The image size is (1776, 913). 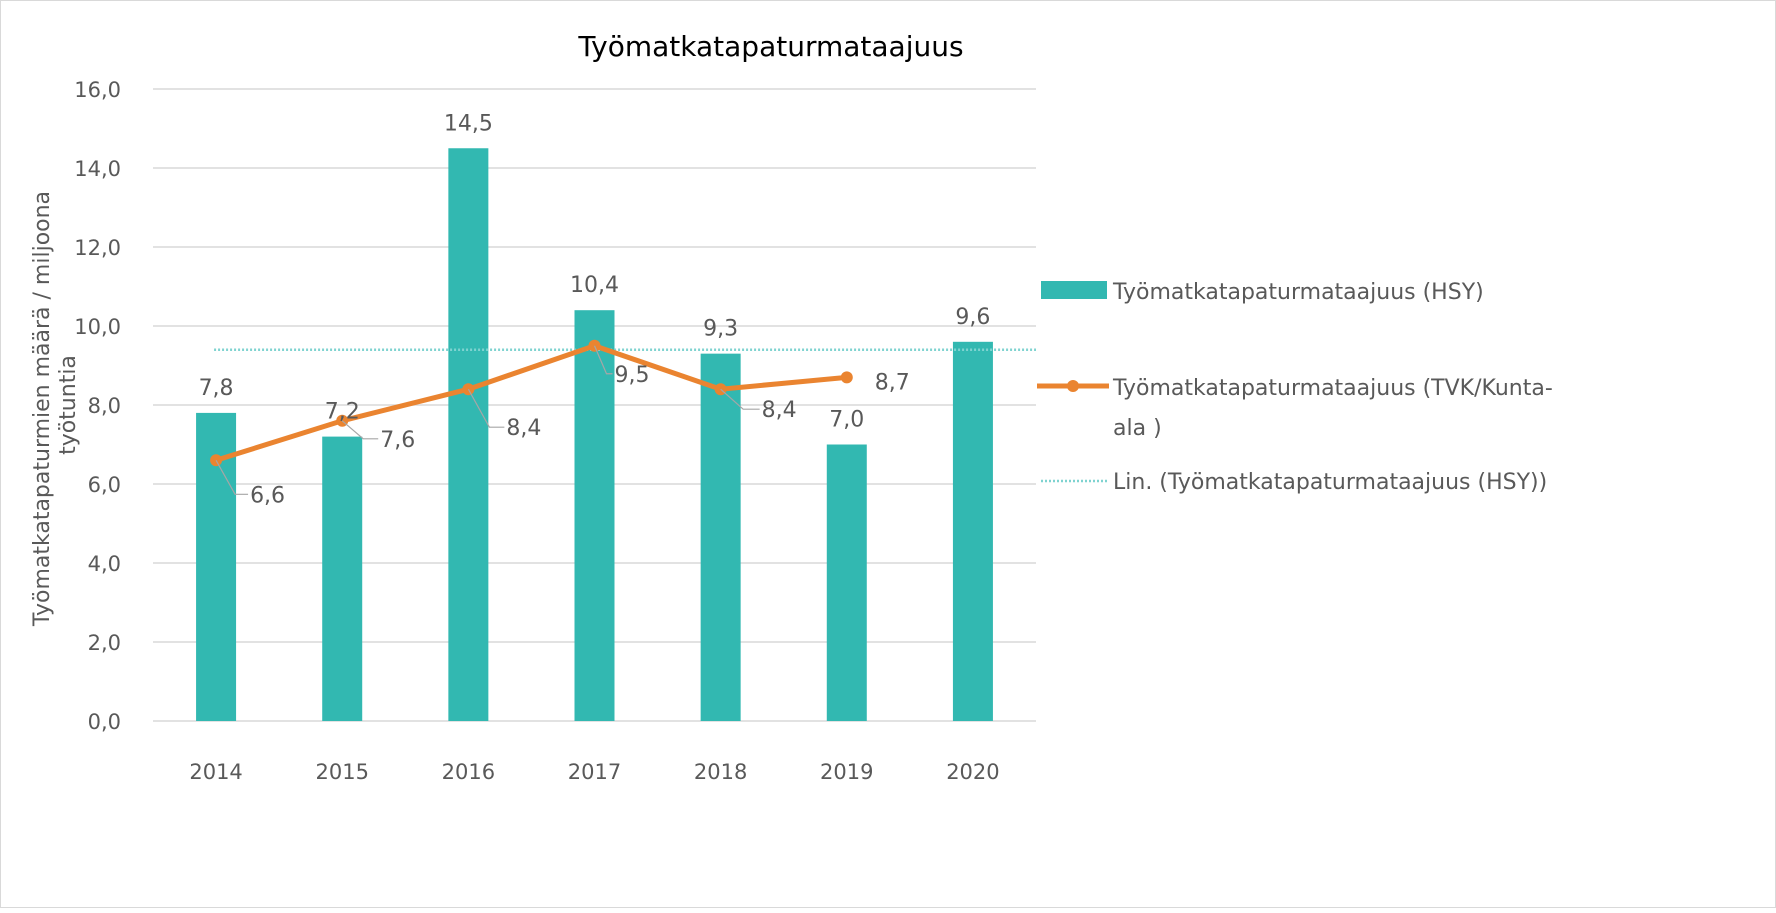 What do you see at coordinates (97, 248) in the screenshot?
I see `y-tick-label: 12,0` at bounding box center [97, 248].